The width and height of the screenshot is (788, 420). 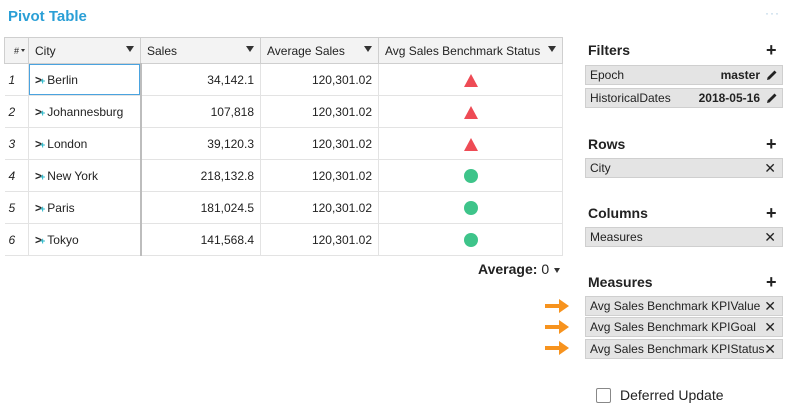 I want to click on measures-title: Measures, so click(x=620, y=282).